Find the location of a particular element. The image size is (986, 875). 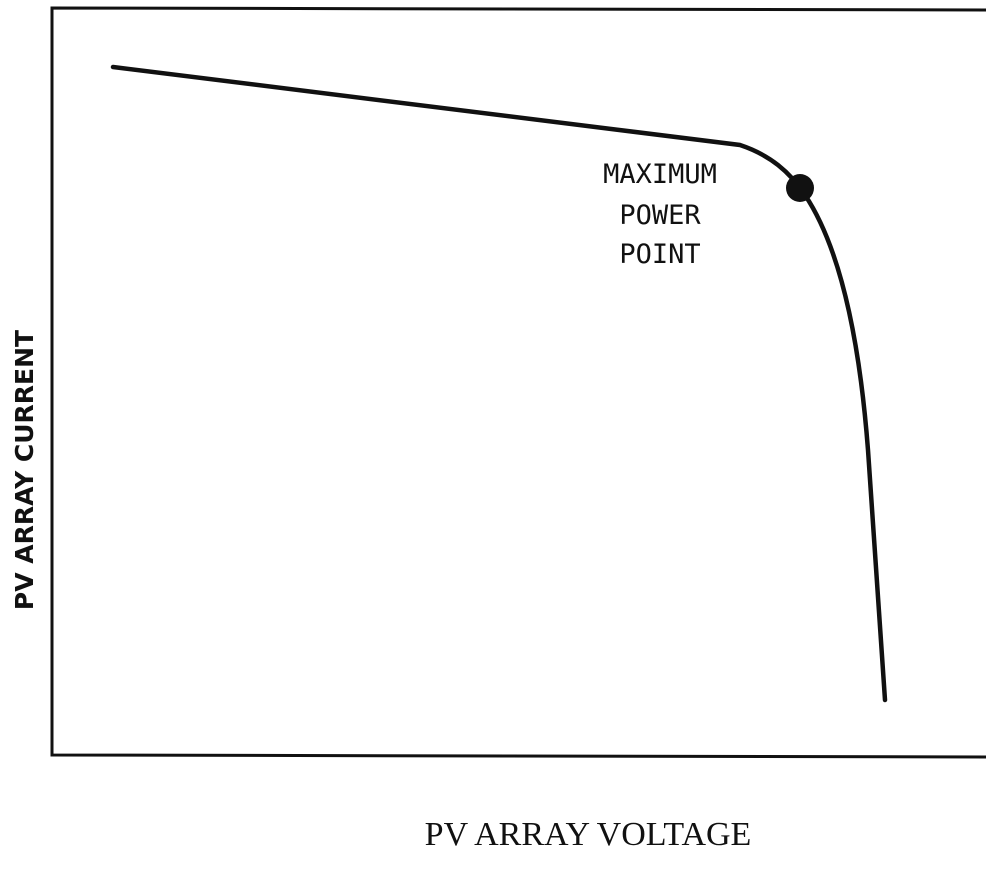

annotation-line: POWER is located at coordinates (660, 215).